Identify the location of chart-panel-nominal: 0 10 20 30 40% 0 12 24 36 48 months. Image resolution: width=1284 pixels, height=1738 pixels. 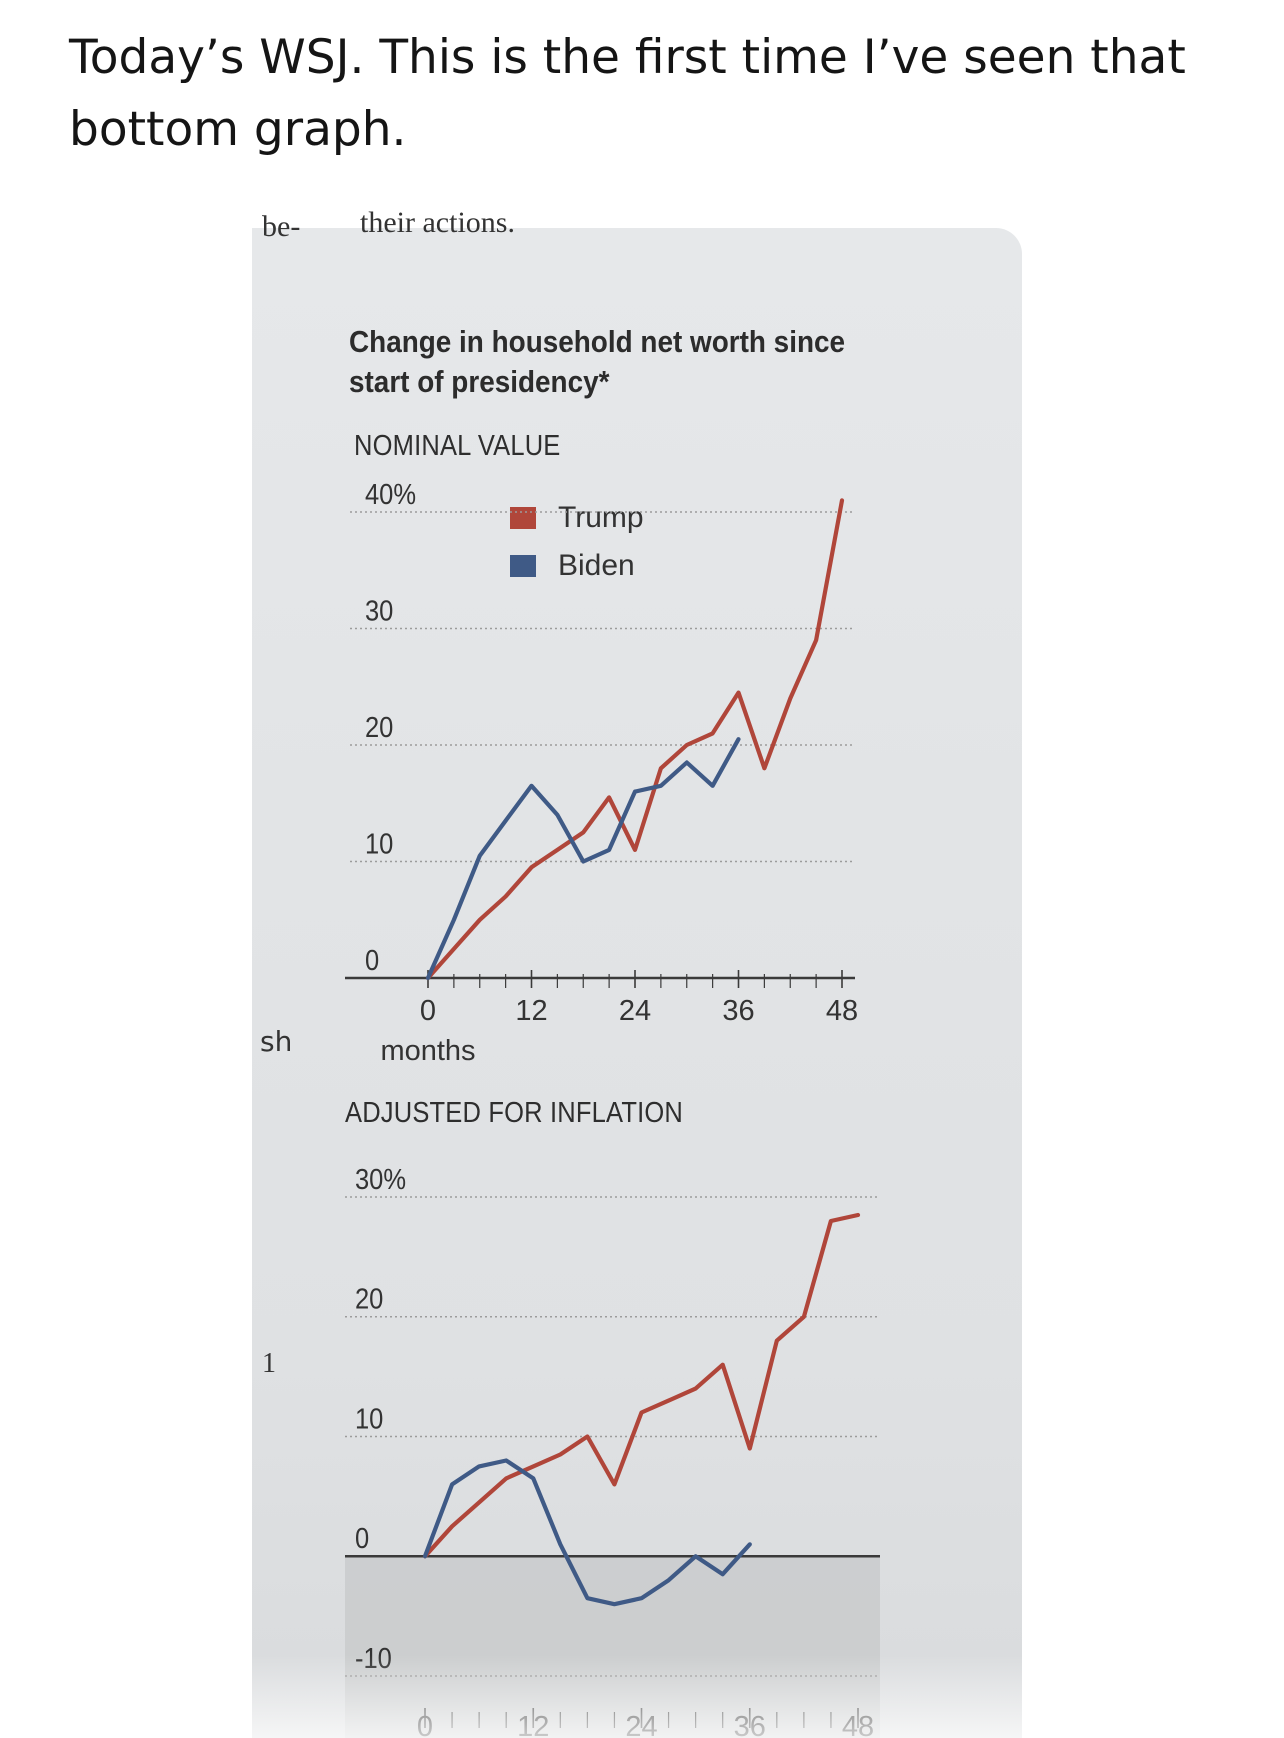
(601, 772).